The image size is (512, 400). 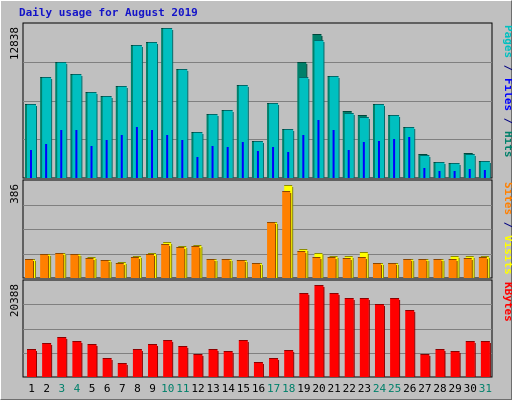 I want to click on x-tick-day-15: 15, so click(x=243, y=388).